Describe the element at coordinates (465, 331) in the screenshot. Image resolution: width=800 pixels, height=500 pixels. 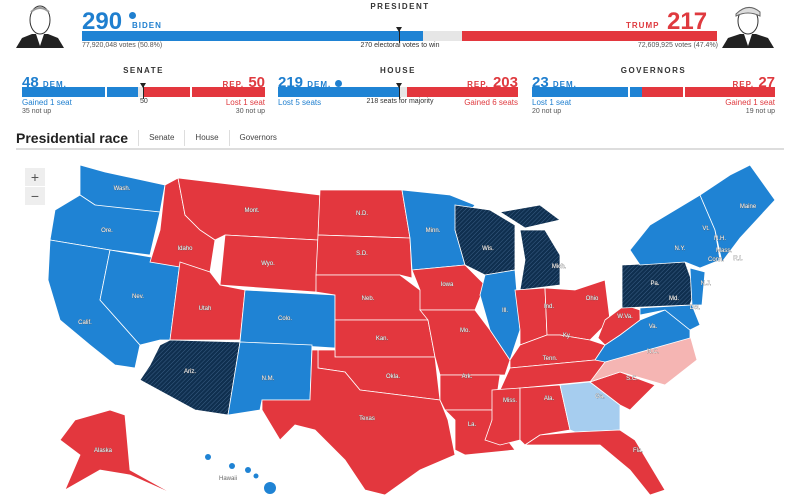
I see `label-mo: Mo.` at that location.